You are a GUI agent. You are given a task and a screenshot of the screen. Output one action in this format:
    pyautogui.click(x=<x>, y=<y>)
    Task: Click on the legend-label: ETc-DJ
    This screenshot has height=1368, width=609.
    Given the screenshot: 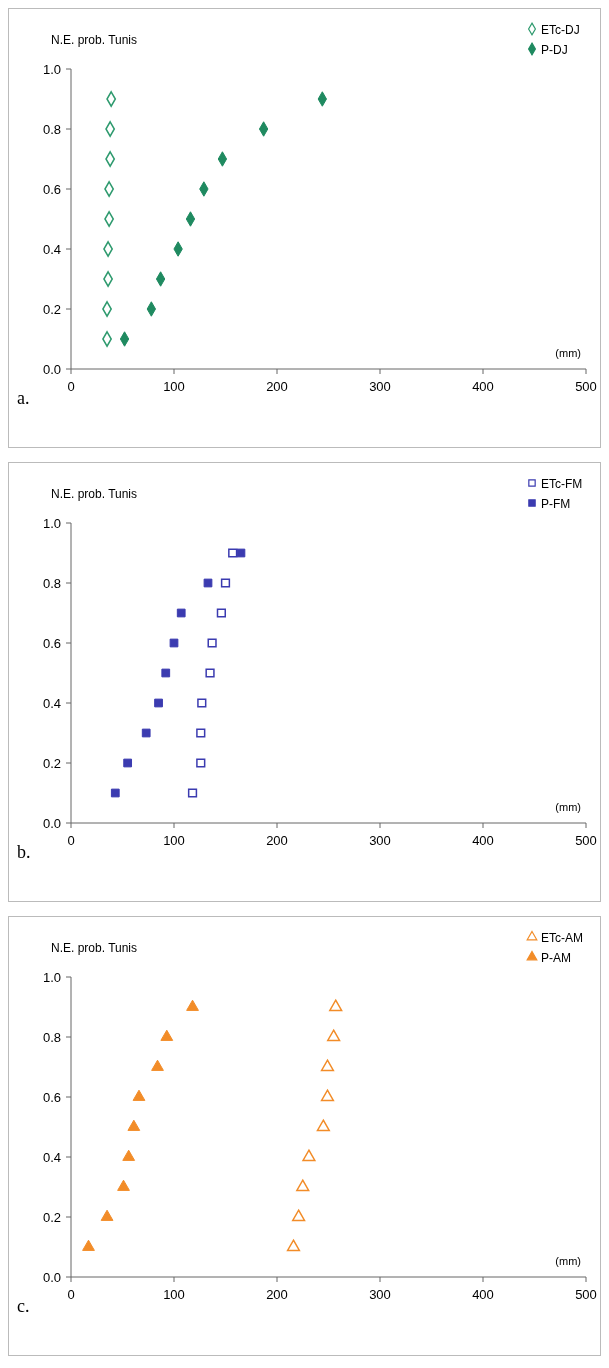 What is the action you would take?
    pyautogui.click(x=560, y=30)
    